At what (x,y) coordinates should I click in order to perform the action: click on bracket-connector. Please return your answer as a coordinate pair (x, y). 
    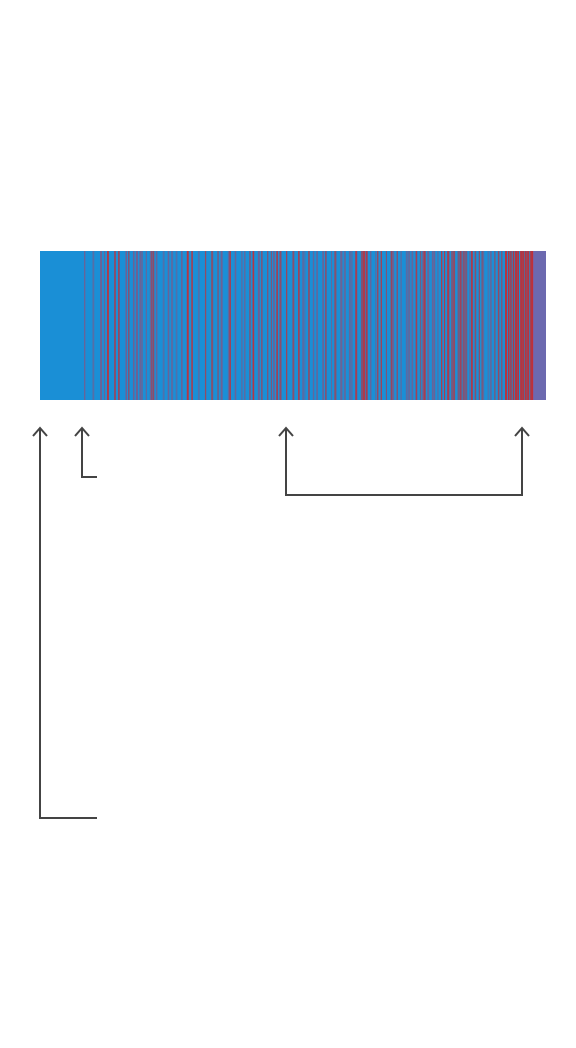
    Looking at the image, I should click on (404, 462).